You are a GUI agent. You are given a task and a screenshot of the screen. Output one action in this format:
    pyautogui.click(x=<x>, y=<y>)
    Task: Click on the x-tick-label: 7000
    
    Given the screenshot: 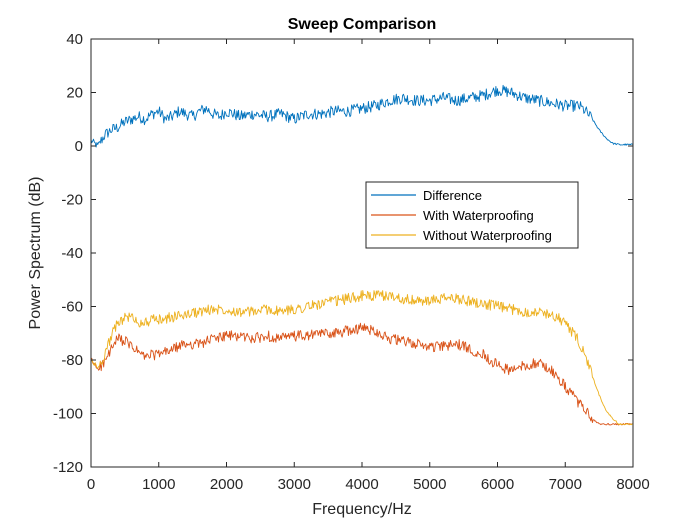 What is the action you would take?
    pyautogui.click(x=565, y=484)
    